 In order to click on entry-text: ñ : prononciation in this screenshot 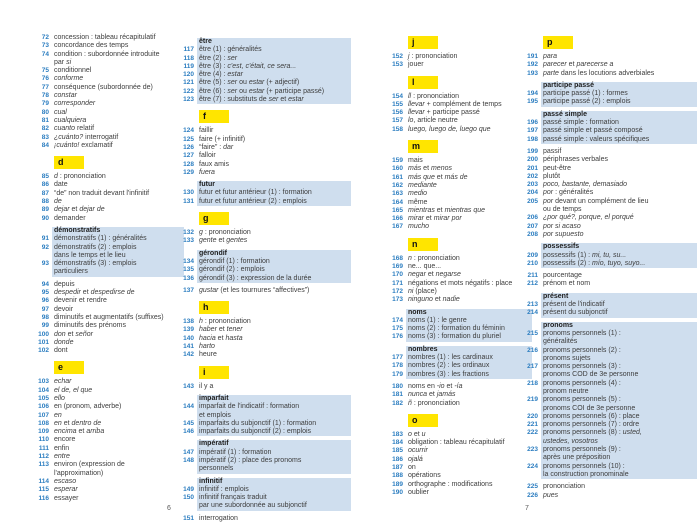, I will do `click(434, 403)`.